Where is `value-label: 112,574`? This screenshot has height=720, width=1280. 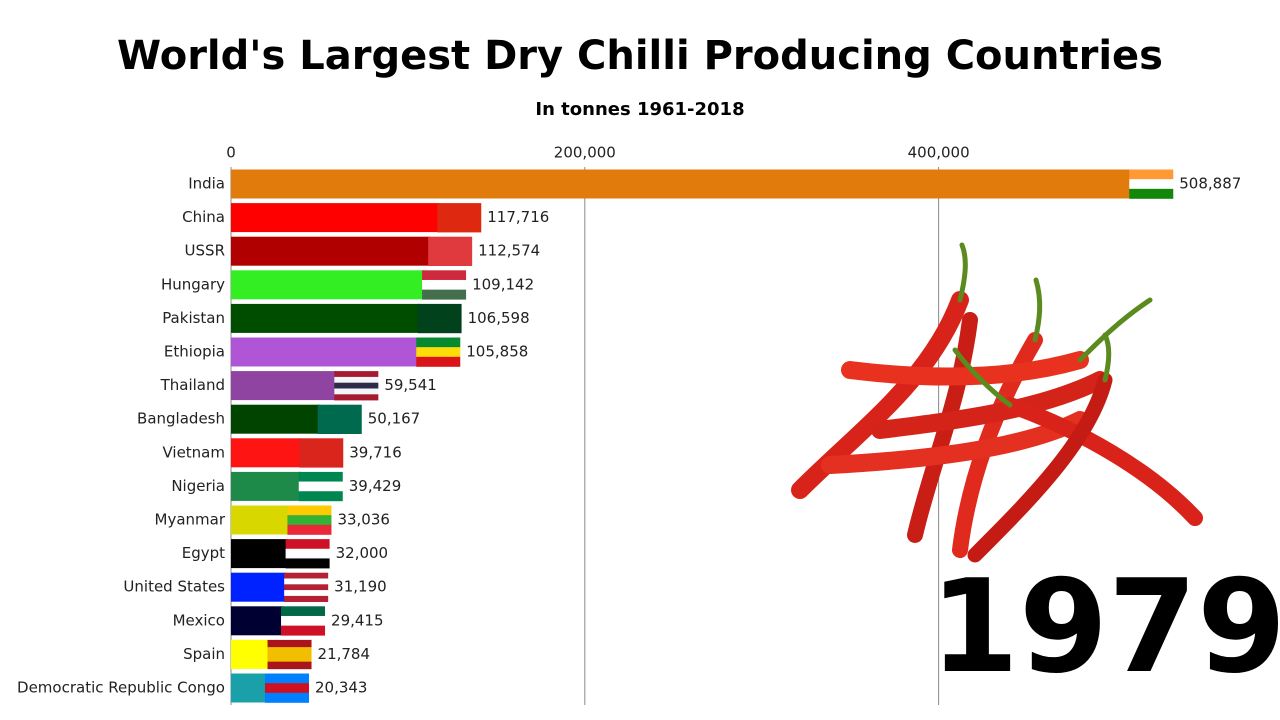
value-label: 112,574 is located at coordinates (509, 251).